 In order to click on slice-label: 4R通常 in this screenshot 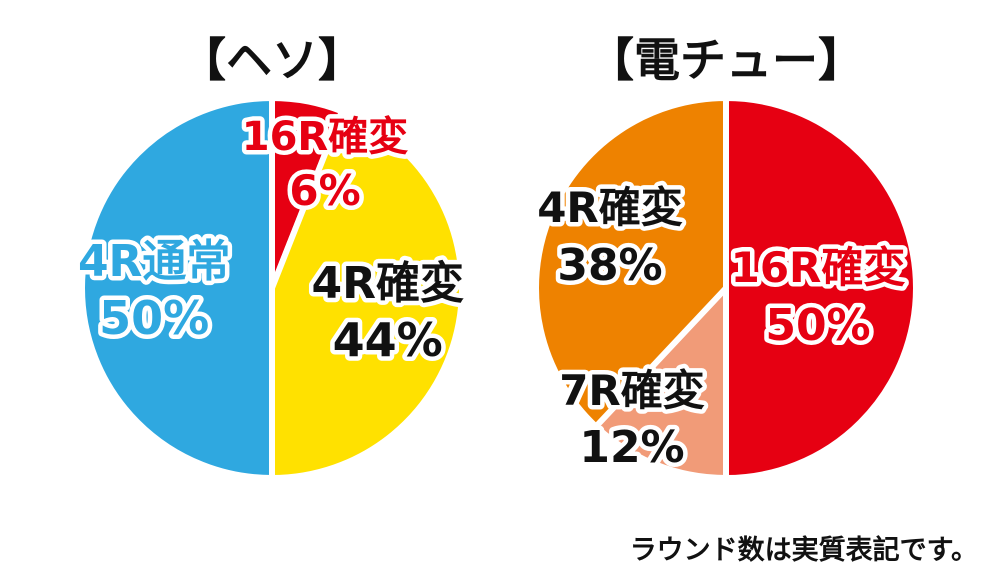, I will do `click(154, 261)`.